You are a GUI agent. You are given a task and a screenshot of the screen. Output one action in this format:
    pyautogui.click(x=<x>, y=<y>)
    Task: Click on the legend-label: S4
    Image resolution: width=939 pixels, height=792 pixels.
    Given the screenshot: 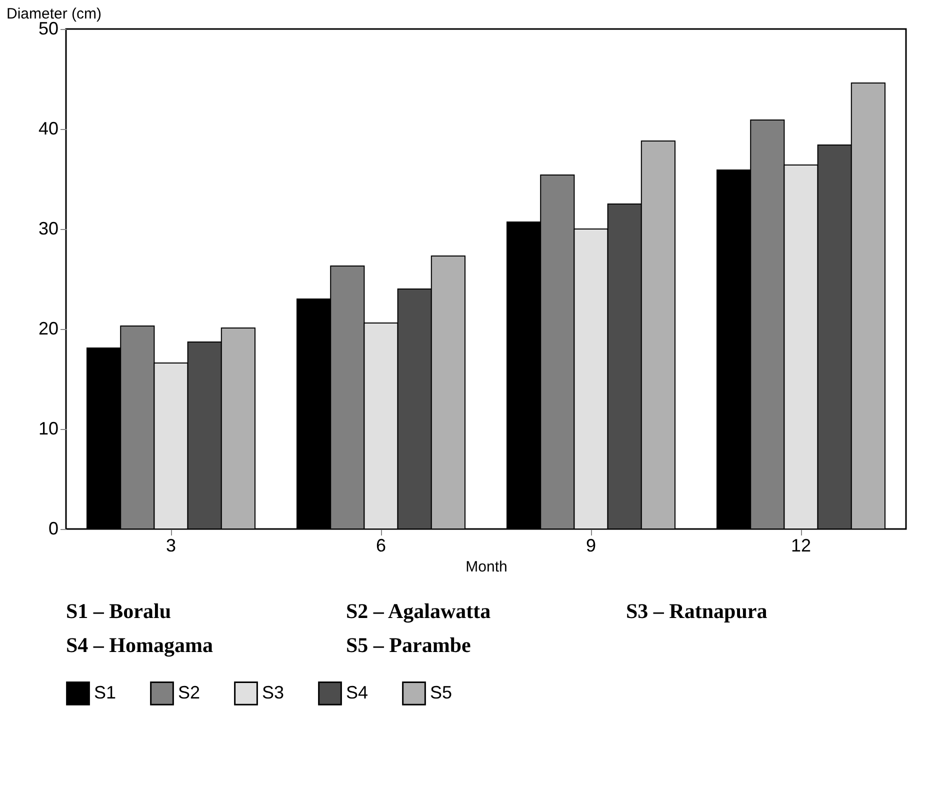 What is the action you would take?
    pyautogui.click(x=357, y=692)
    